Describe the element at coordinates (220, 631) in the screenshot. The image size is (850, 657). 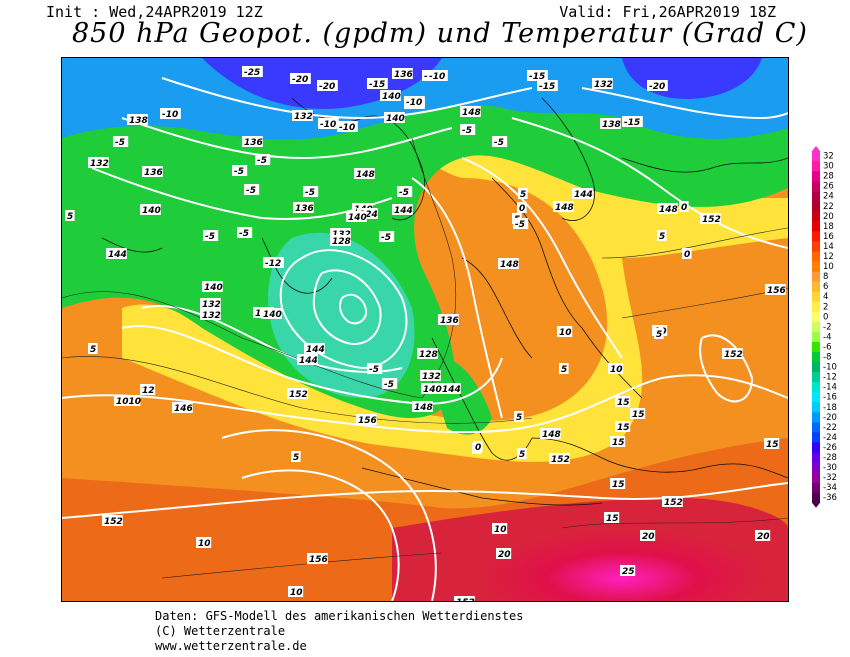
I see `copyright: (C) Wetterzentrale` at that location.